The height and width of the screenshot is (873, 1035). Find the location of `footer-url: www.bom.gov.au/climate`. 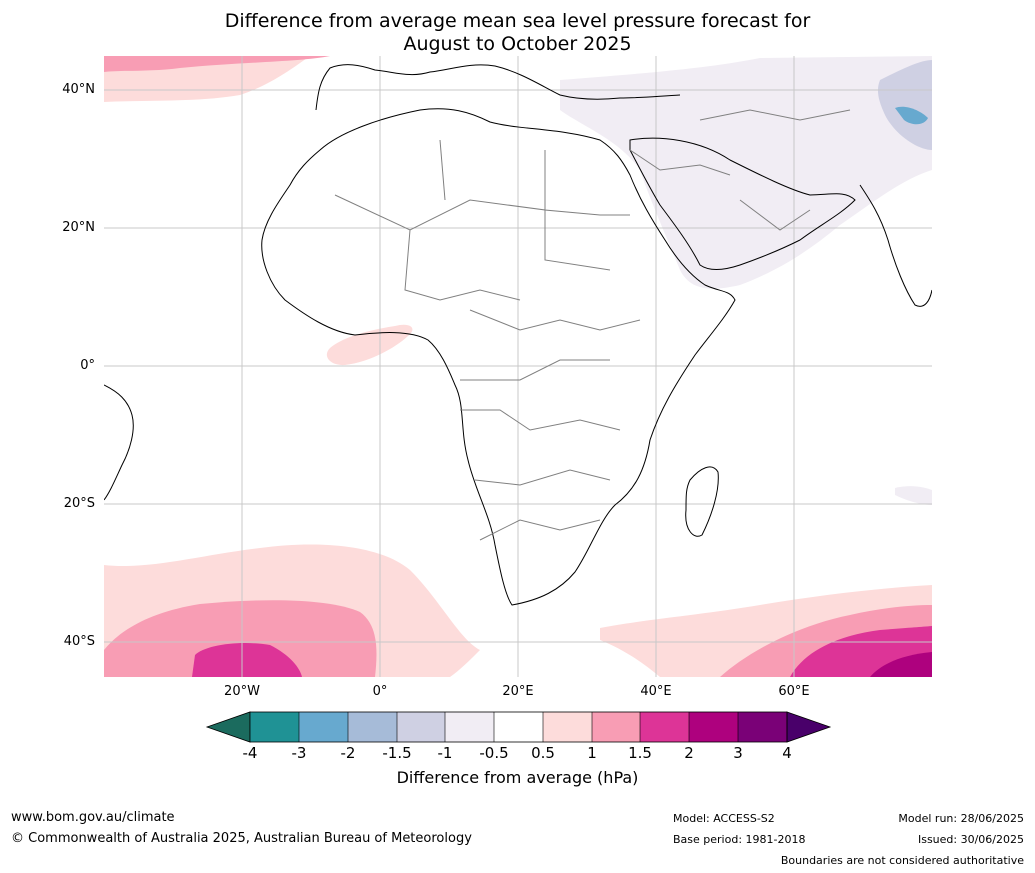

footer-url: www.bom.gov.au/climate is located at coordinates (93, 817).